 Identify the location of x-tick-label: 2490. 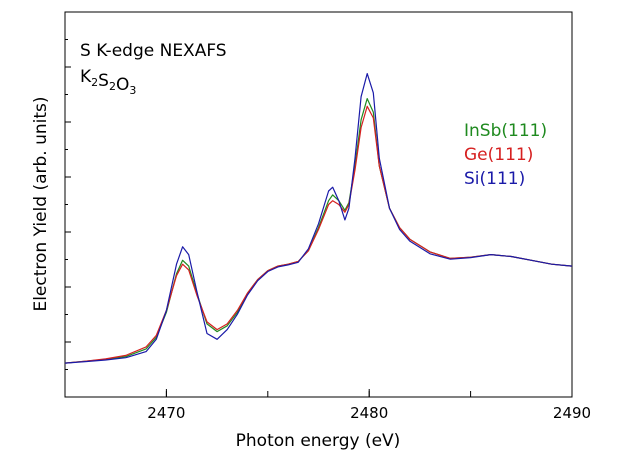
(572, 413).